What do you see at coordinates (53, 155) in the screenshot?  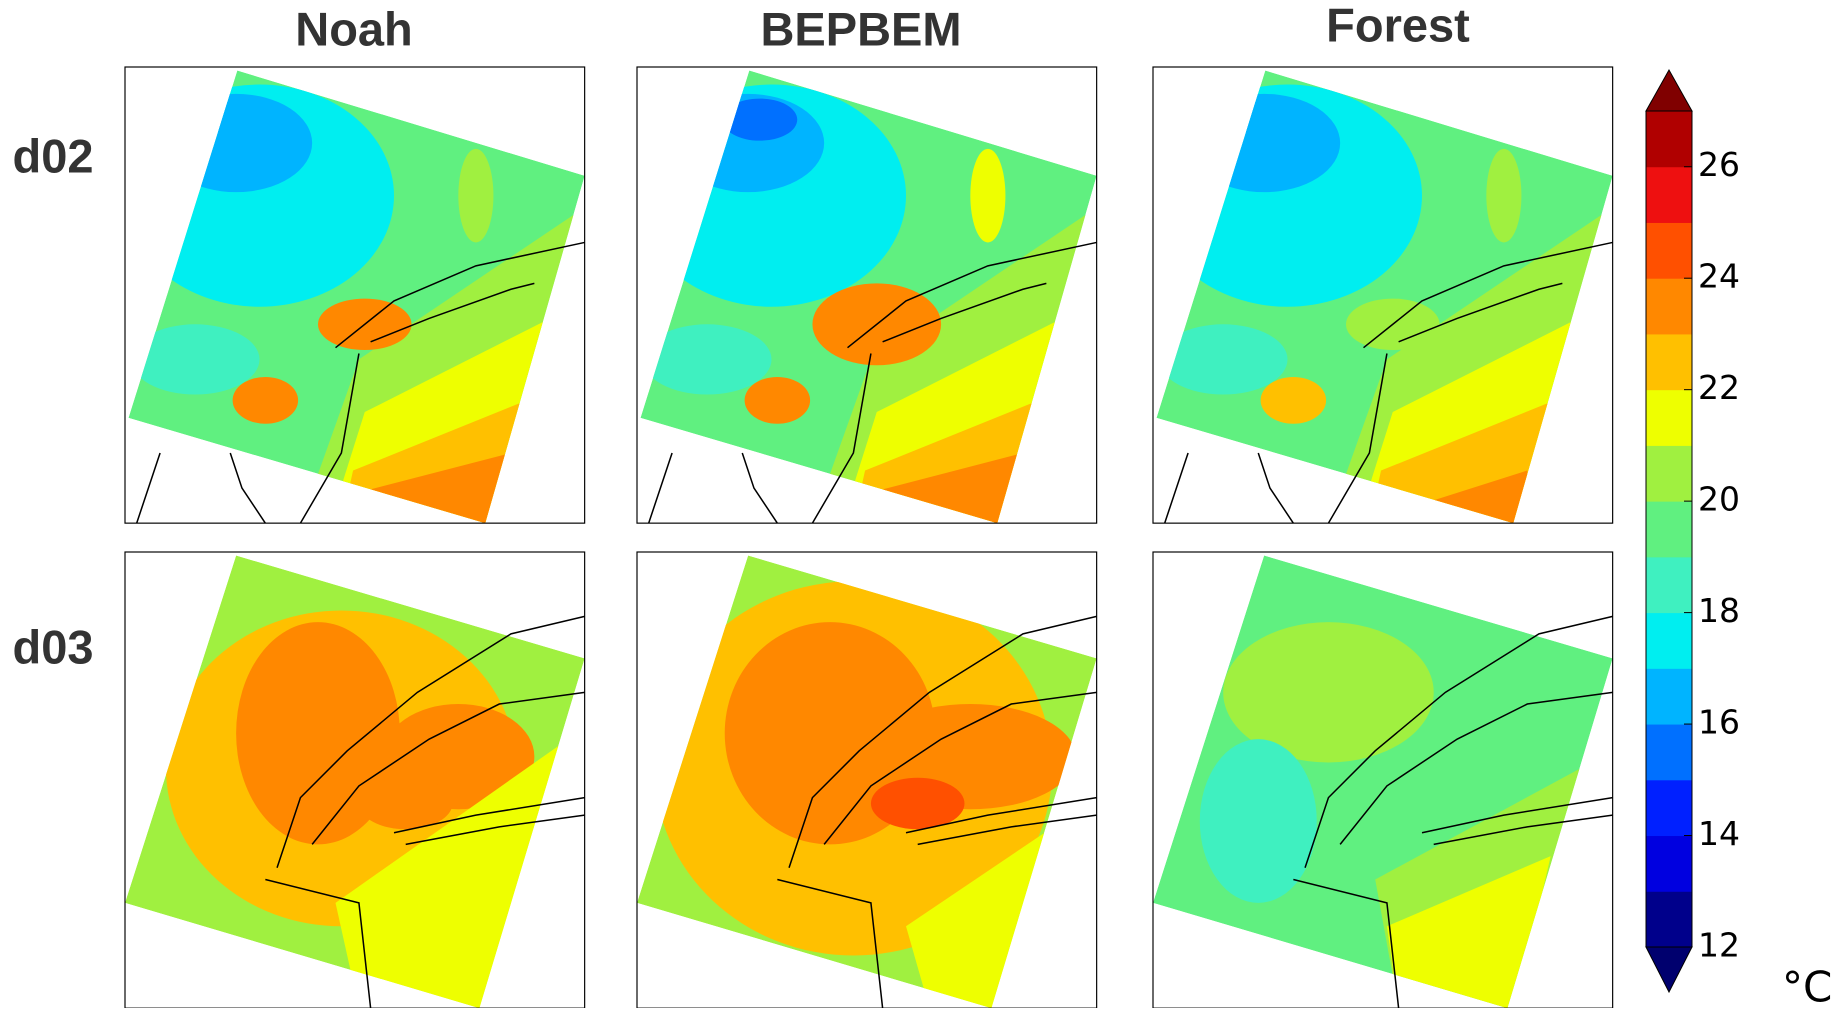 I see `row-label: d02` at bounding box center [53, 155].